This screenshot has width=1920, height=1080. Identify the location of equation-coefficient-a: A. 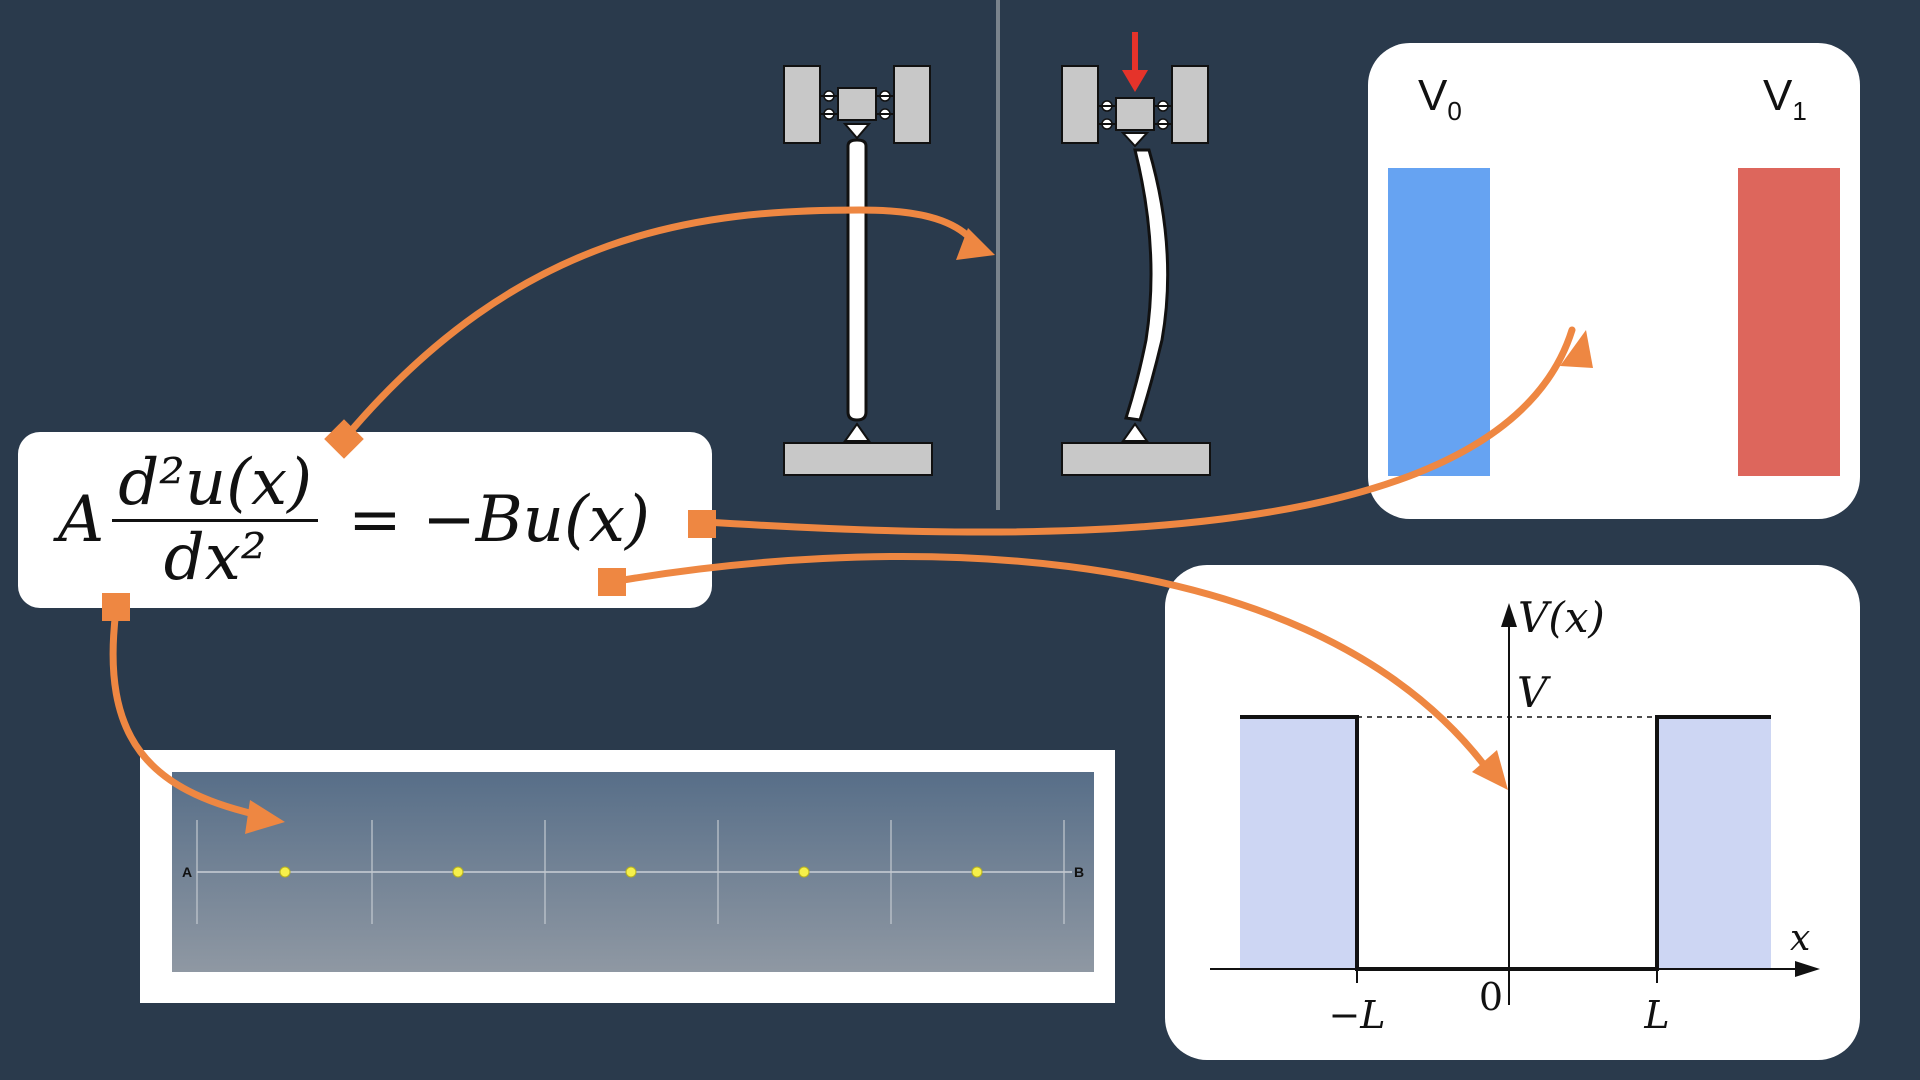
(81, 520).